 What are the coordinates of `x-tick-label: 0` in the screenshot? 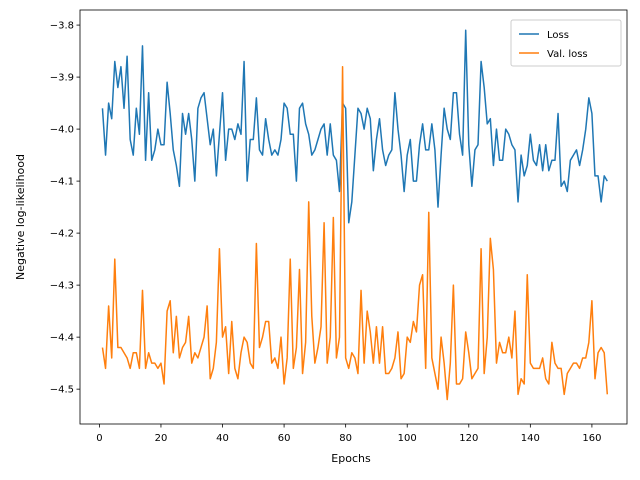 It's located at (99, 438).